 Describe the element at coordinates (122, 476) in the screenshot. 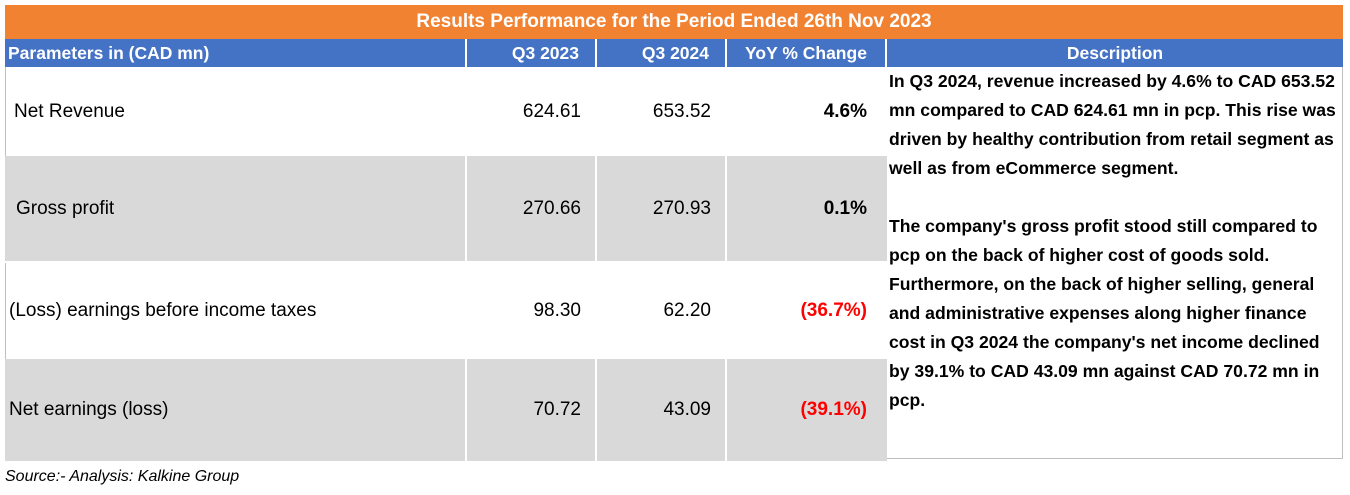

I see `source-note: Source:- Analysis: Kalkine Group` at that location.